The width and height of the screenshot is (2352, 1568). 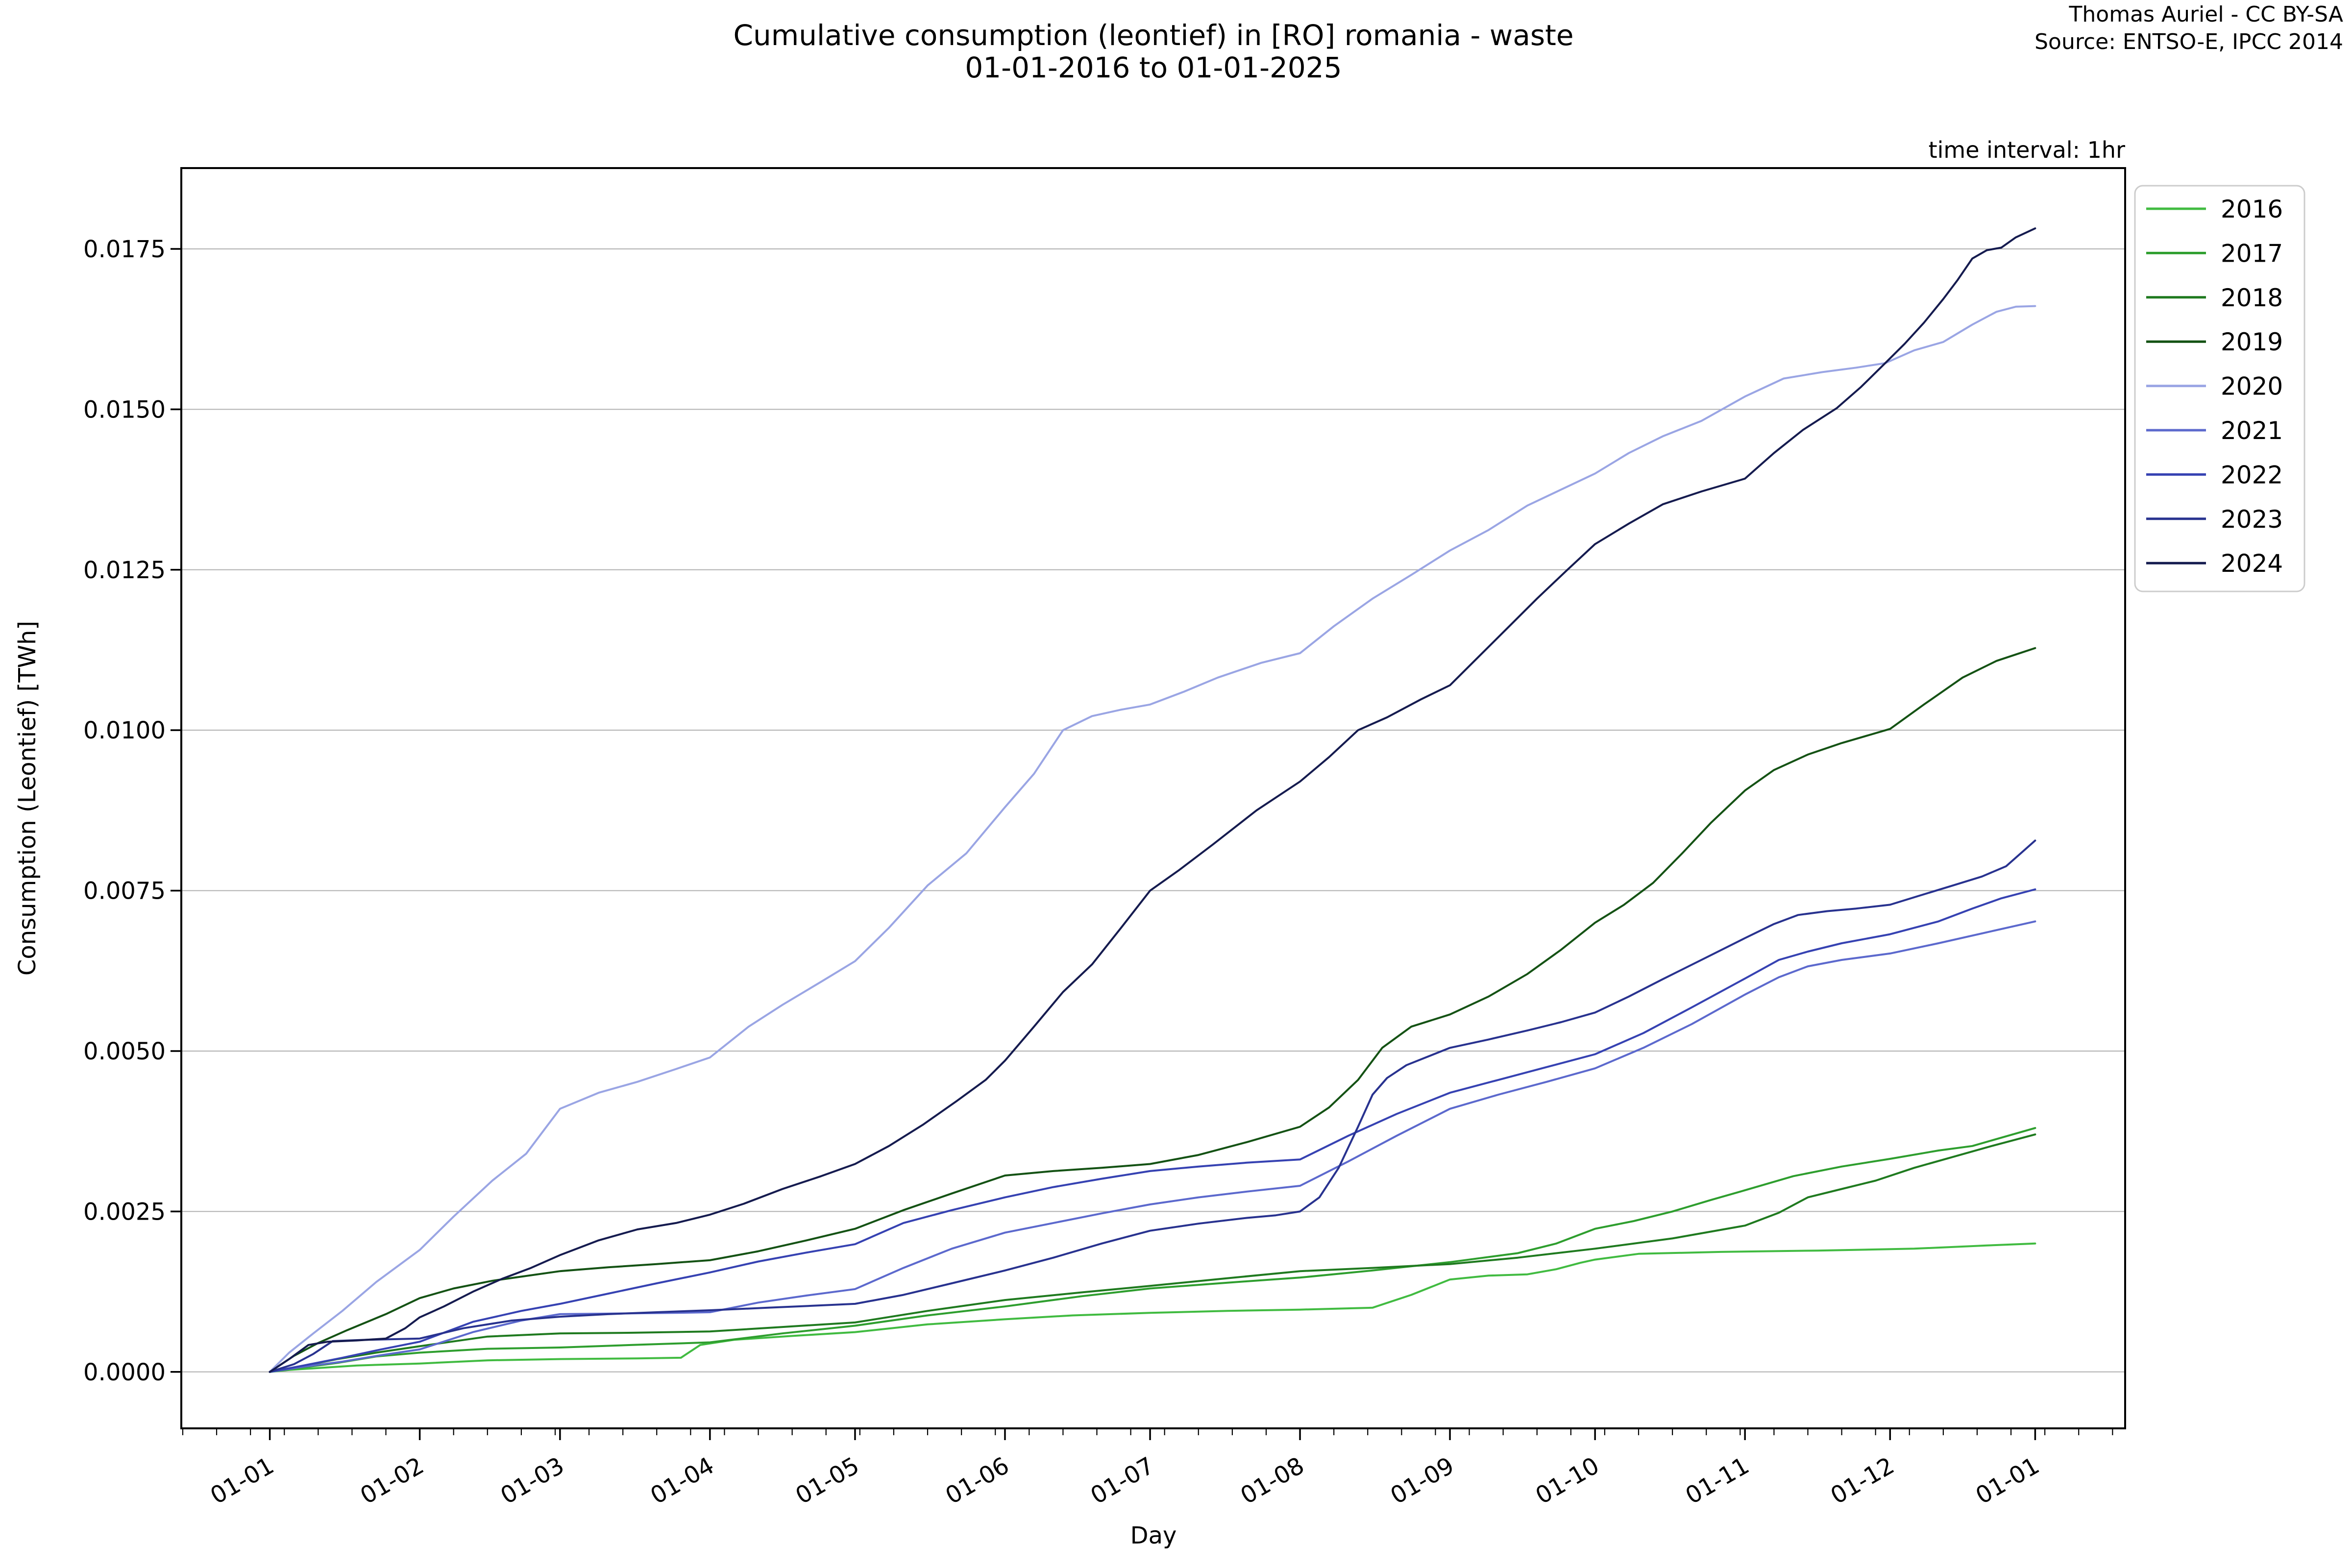 I want to click on x-tick-label: 01-07, so click(x=1122, y=1481).